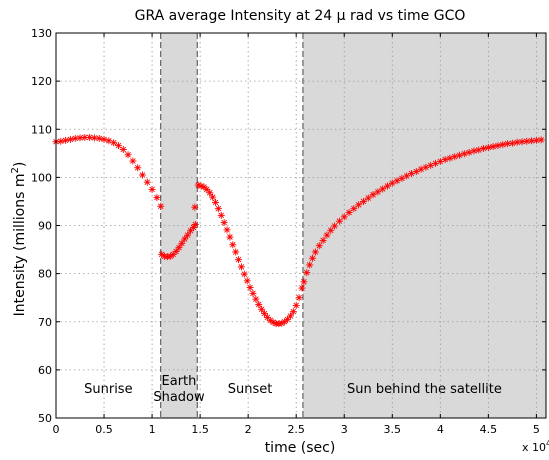 This screenshot has width=549, height=460. I want to click on x-tick-label: 2.5, so click(296, 429).